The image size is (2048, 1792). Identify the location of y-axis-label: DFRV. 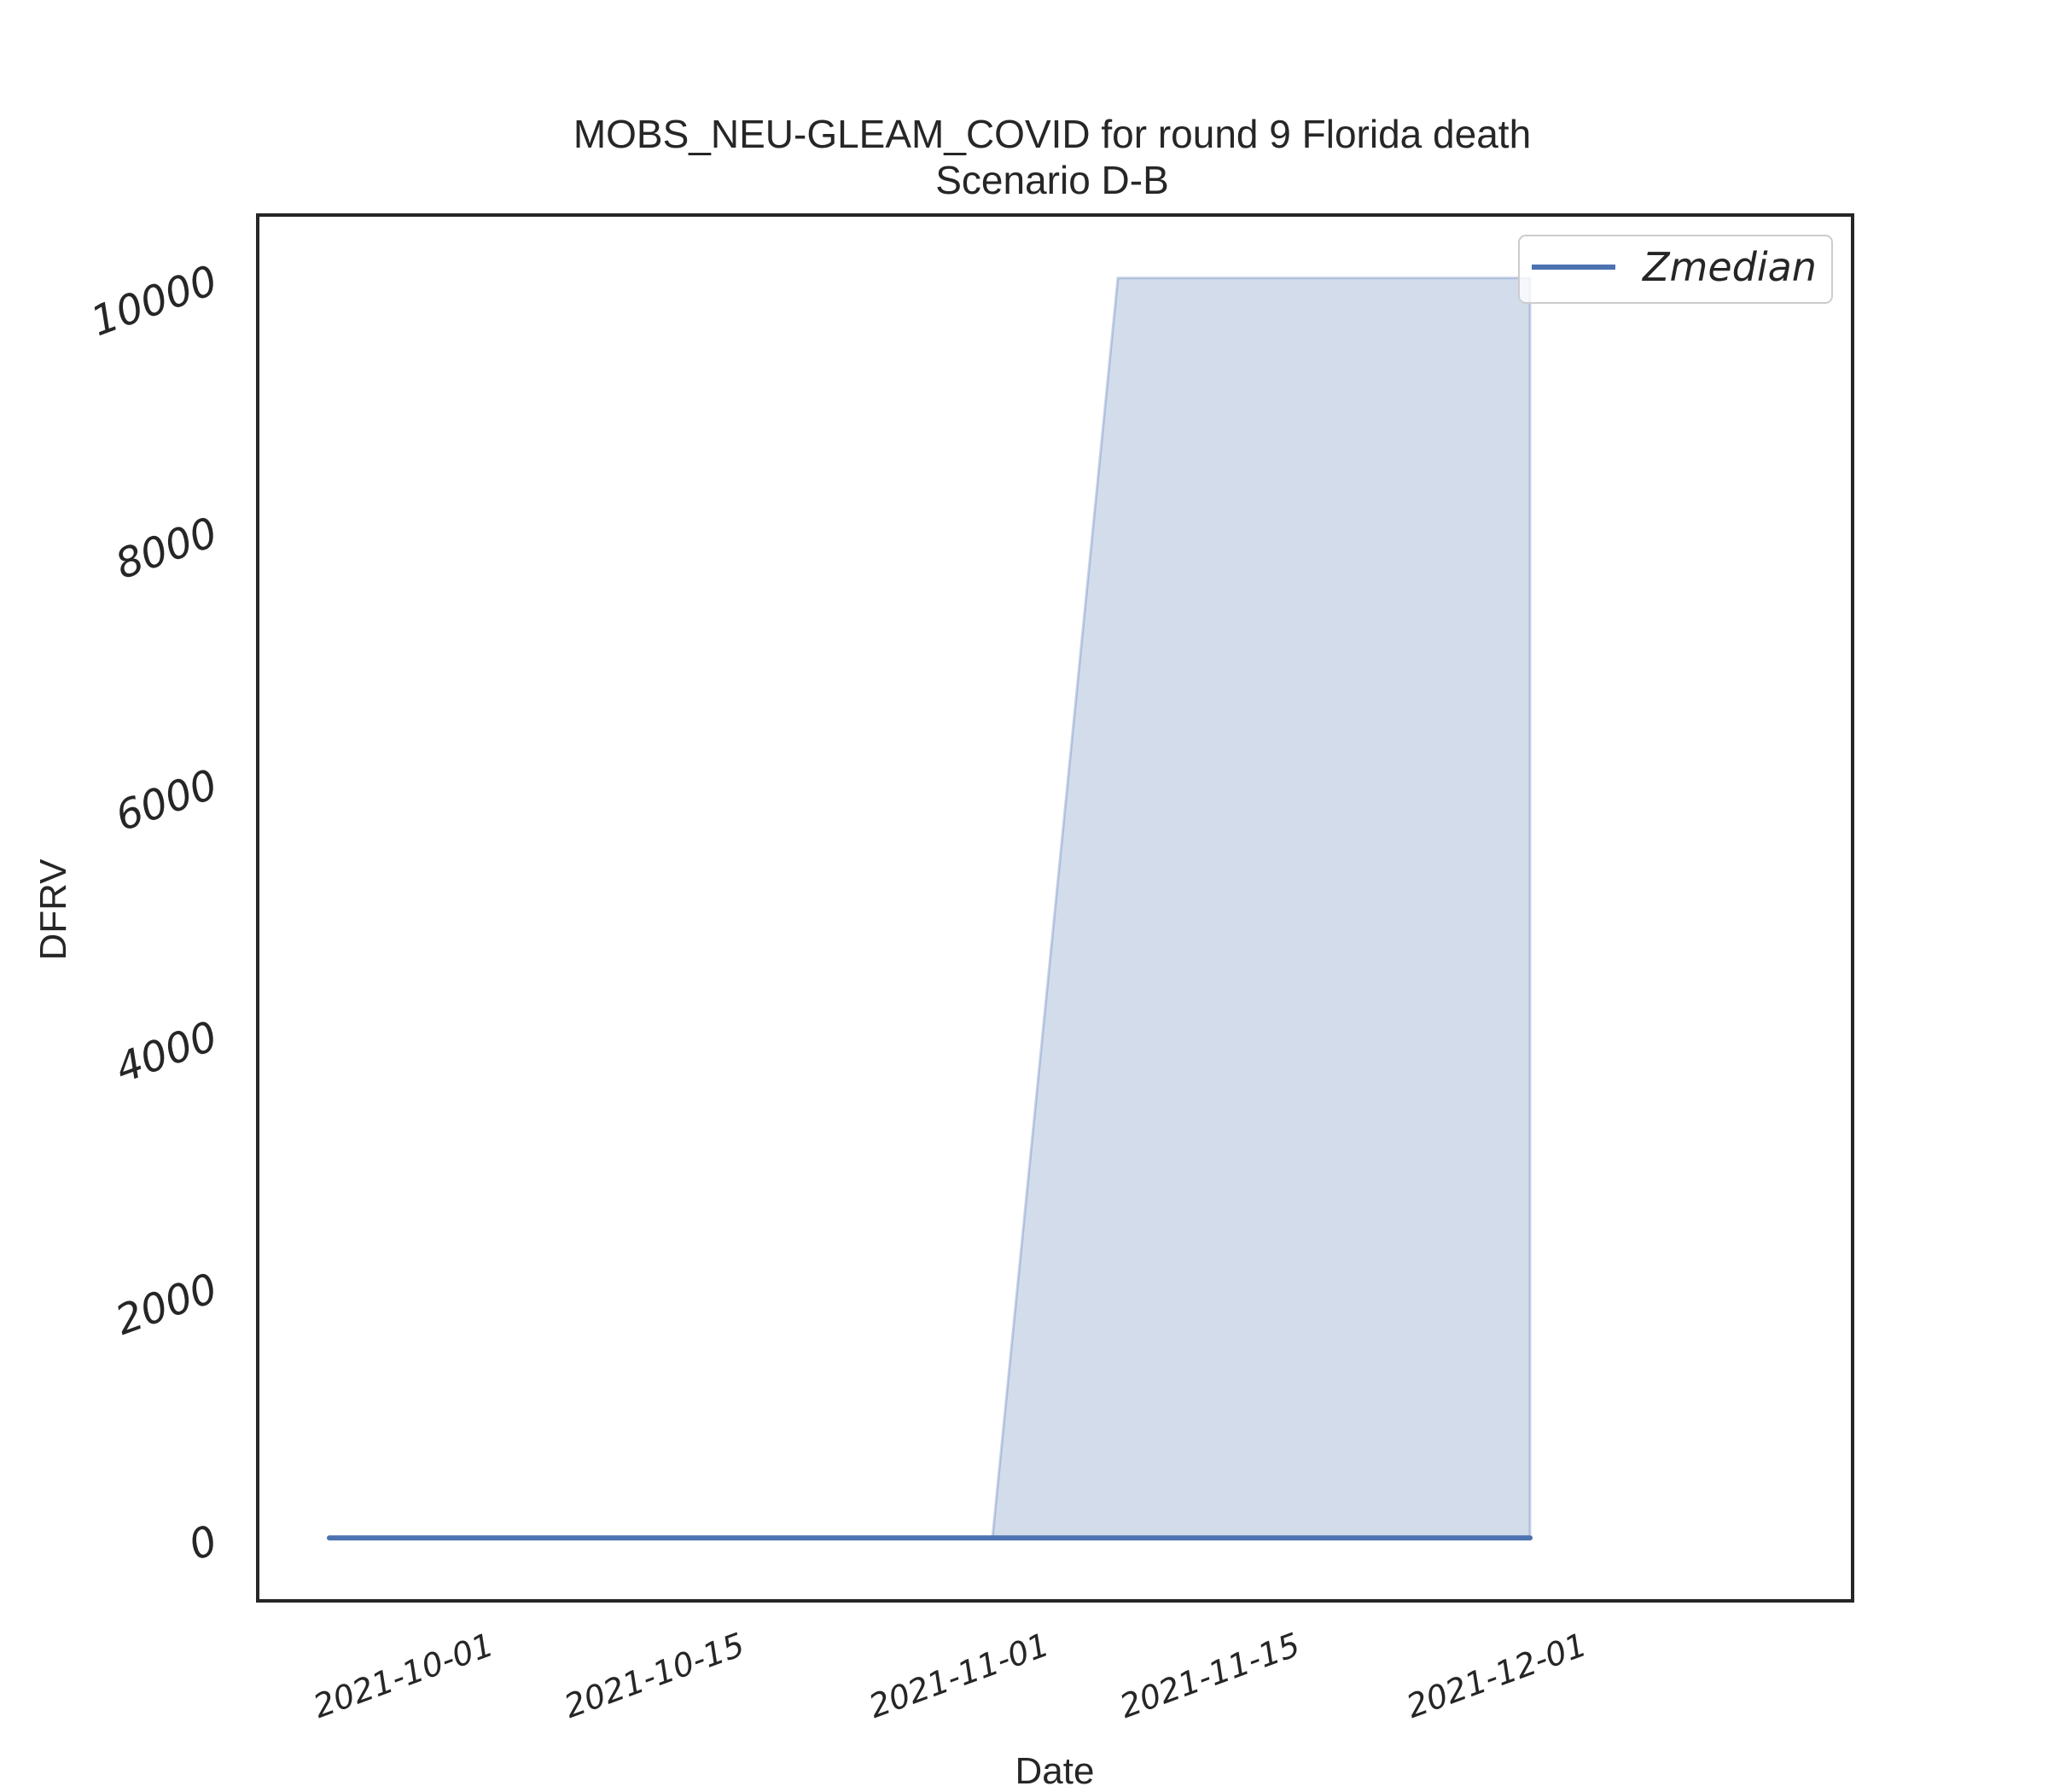
(53, 910).